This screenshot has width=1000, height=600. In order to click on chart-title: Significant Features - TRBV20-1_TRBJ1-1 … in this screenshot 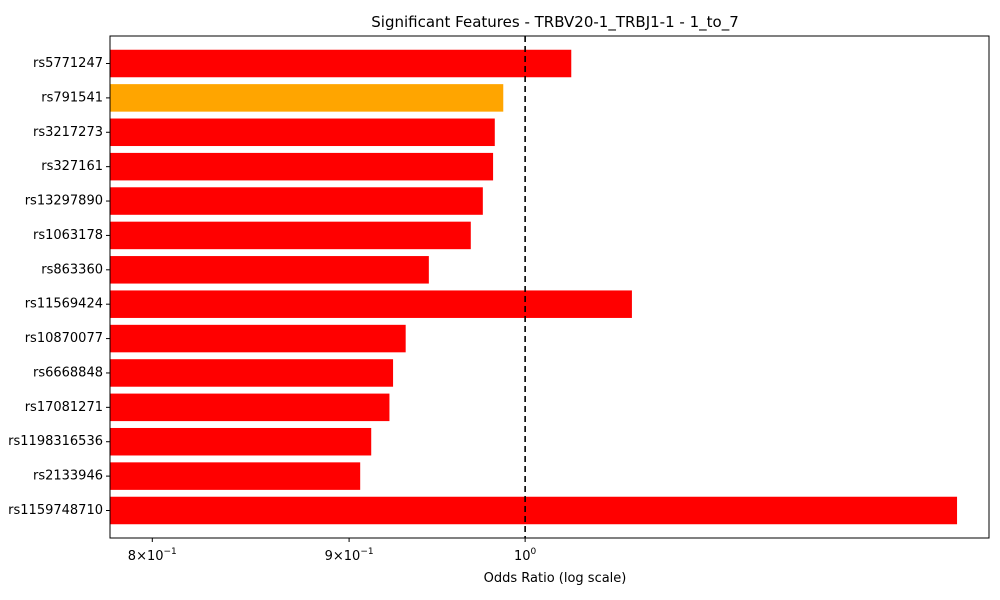, I will do `click(555, 22)`.